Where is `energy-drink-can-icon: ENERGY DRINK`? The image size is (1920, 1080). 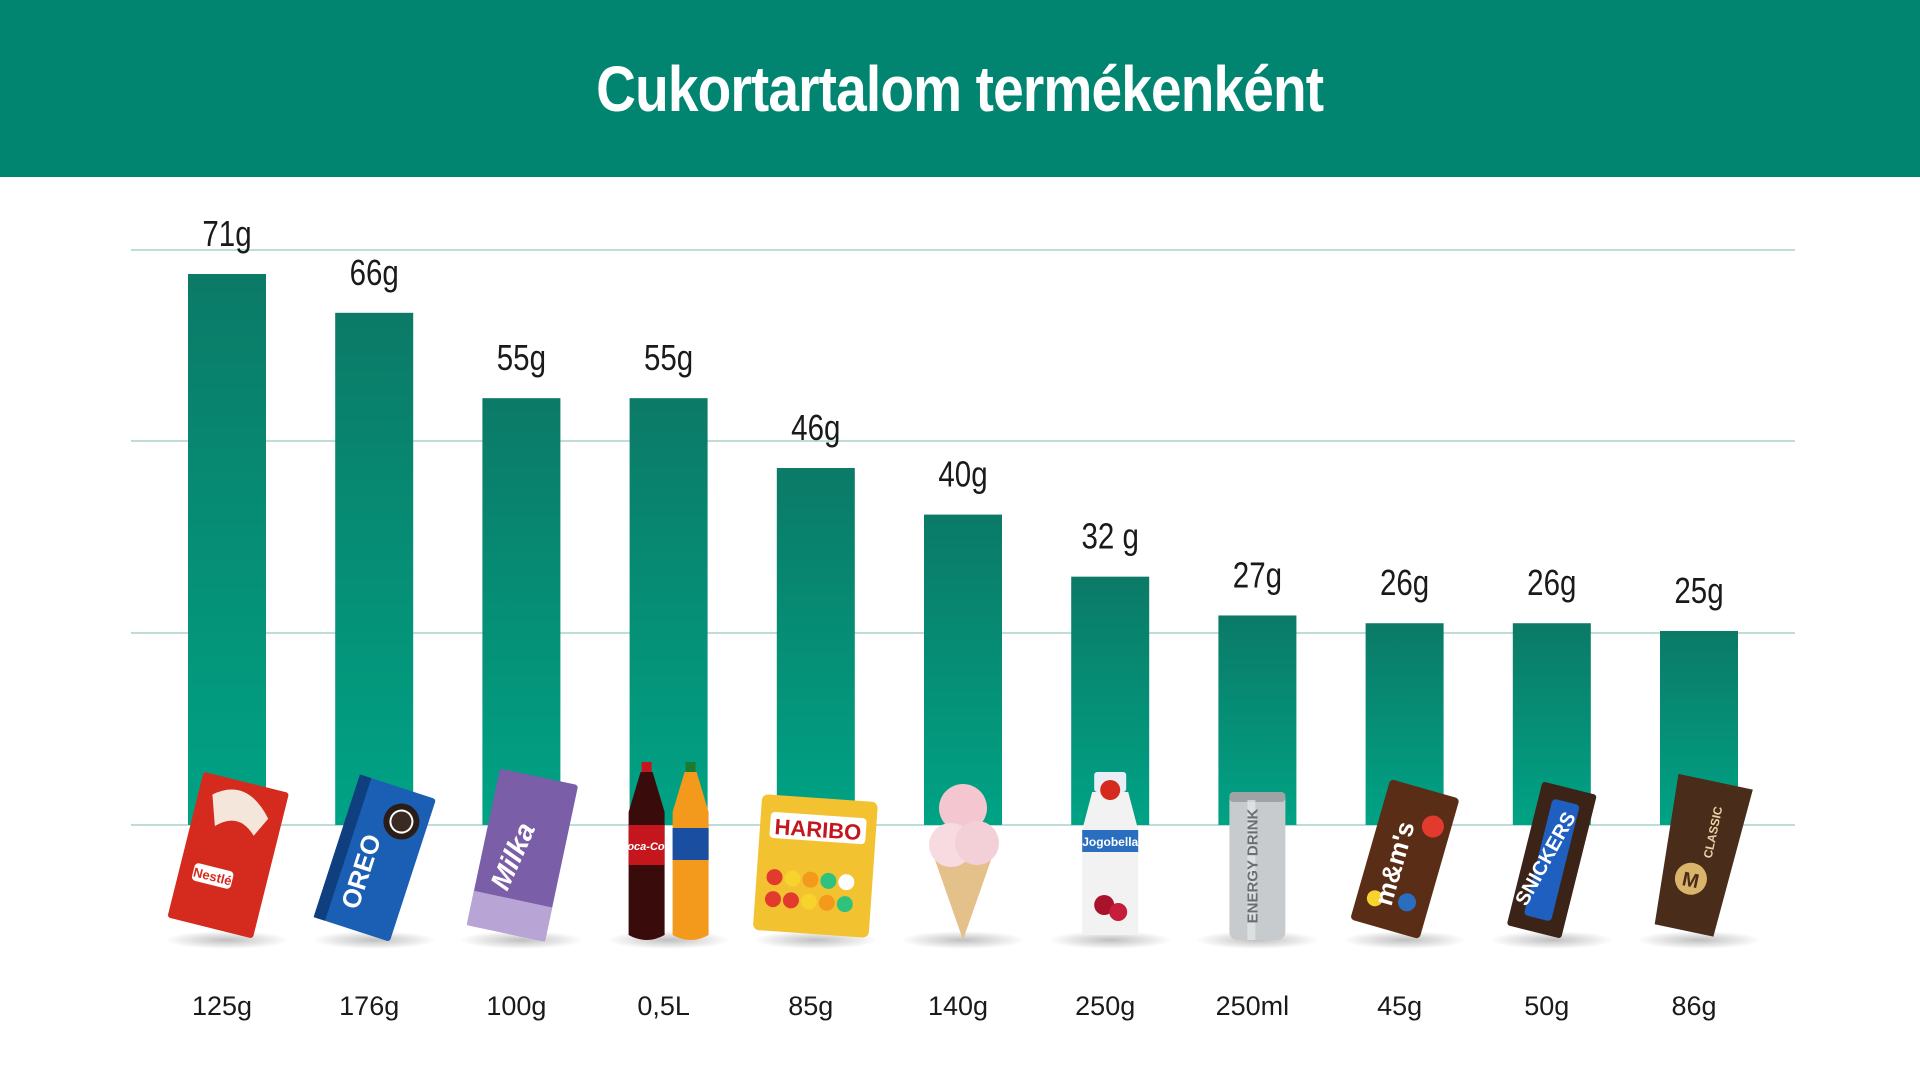 energy-drink-can-icon: ENERGY DRINK is located at coordinates (1257, 870).